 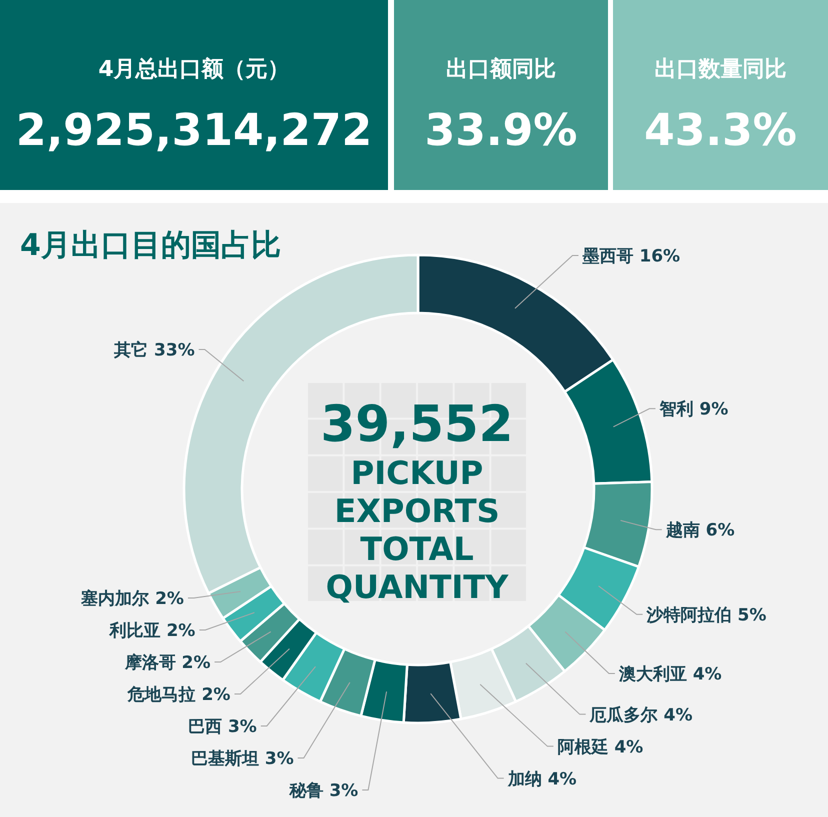 I want to click on slice-label: 加纳 4%, so click(x=541, y=779).